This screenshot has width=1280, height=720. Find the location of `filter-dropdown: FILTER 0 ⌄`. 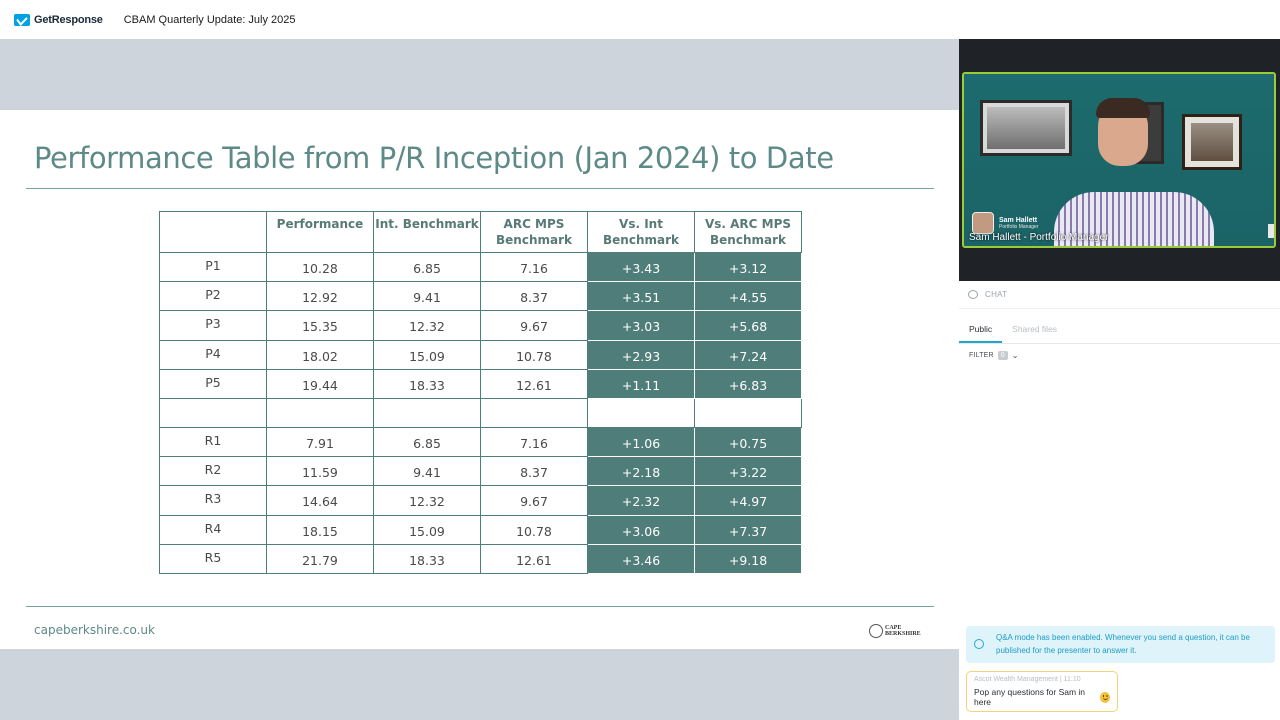

filter-dropdown: FILTER 0 ⌄ is located at coordinates (993, 355).